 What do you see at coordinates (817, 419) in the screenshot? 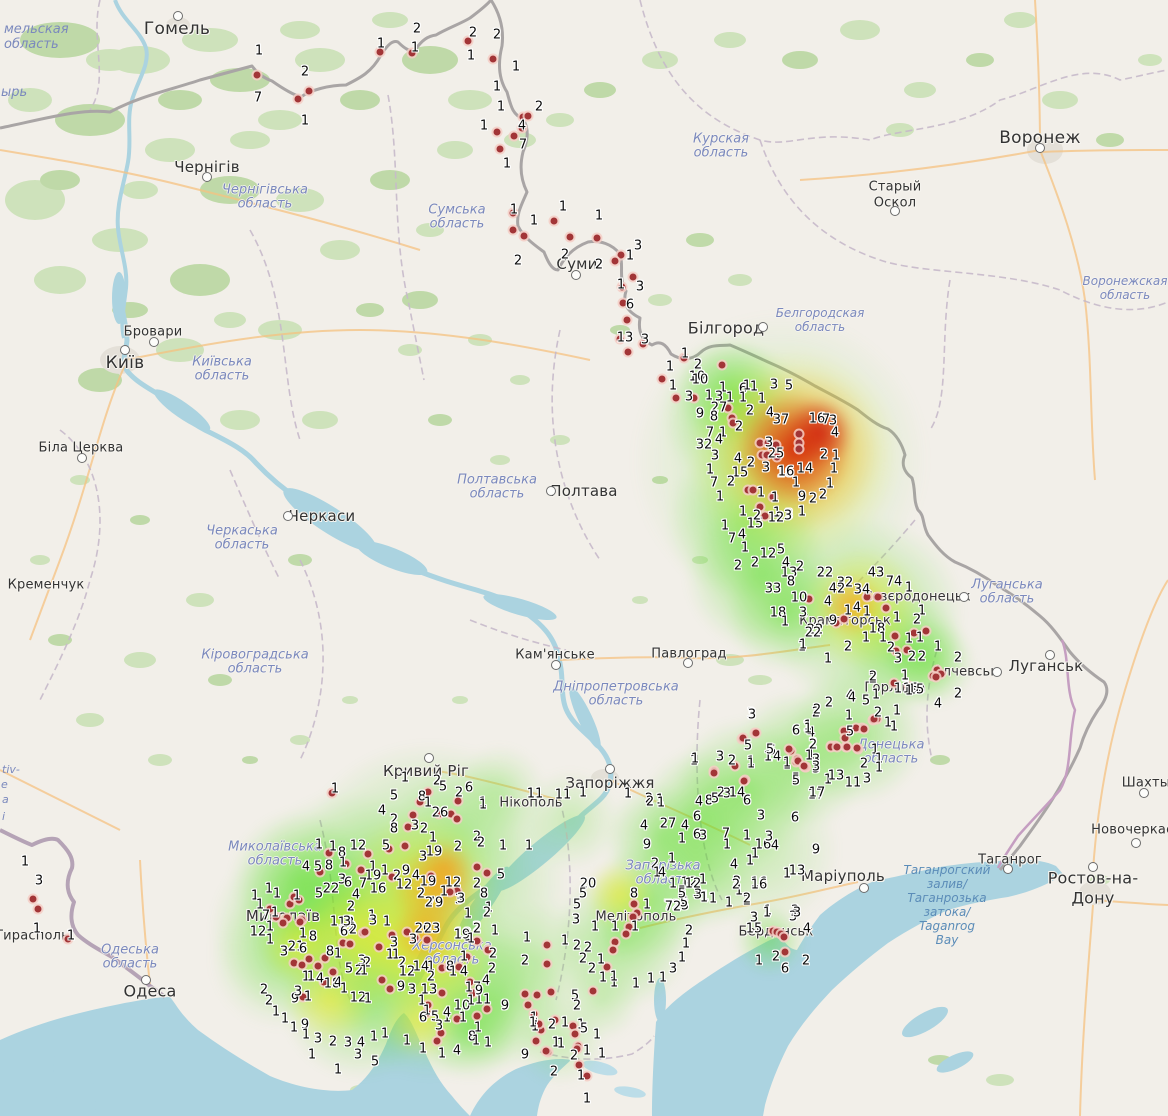
I see `incident-count-label: 16` at bounding box center [817, 419].